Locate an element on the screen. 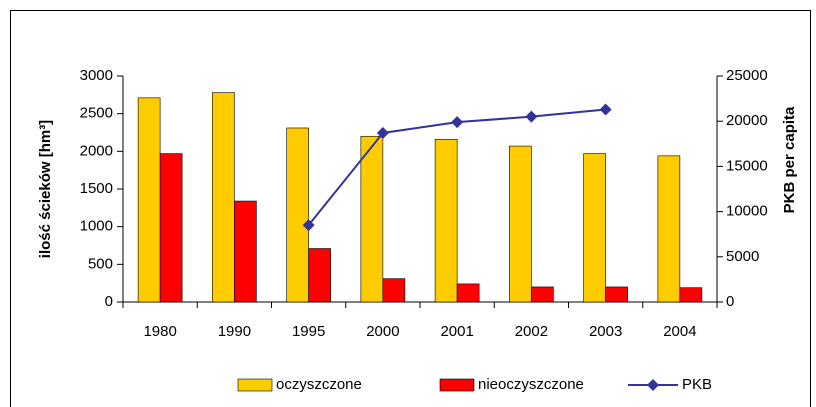  y2-tick-label: 10000 is located at coordinates (747, 211).